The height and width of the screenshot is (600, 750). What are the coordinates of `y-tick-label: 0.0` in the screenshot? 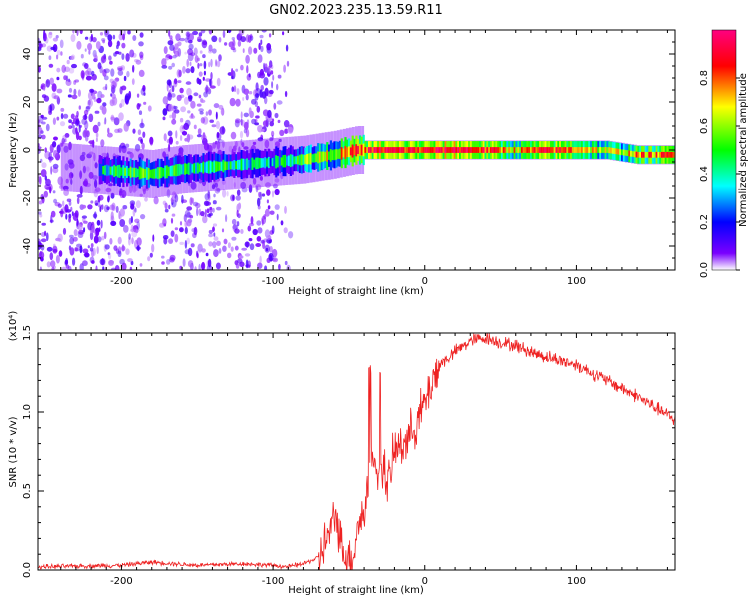 It's located at (27, 570).